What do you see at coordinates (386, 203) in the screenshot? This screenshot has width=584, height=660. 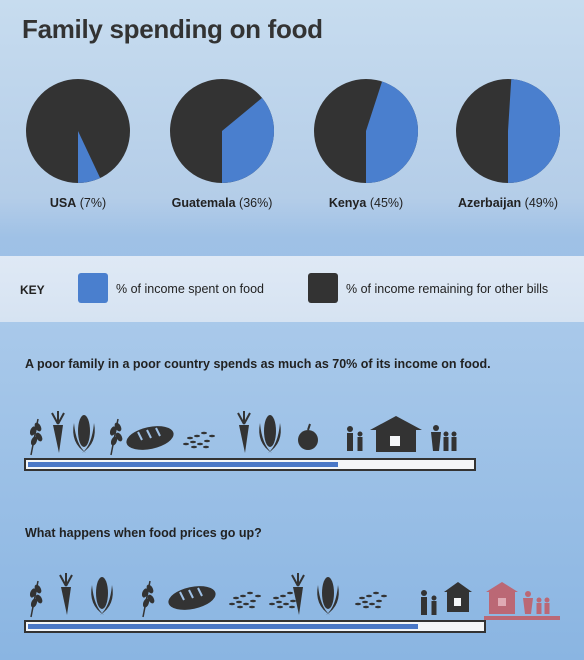 I see `pie-percent: (45%)` at bounding box center [386, 203].